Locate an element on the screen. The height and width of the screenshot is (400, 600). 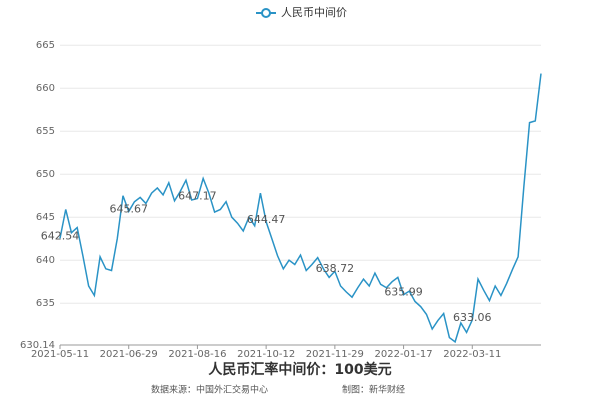
y-tick-label: 650 is located at coordinates (45, 174).